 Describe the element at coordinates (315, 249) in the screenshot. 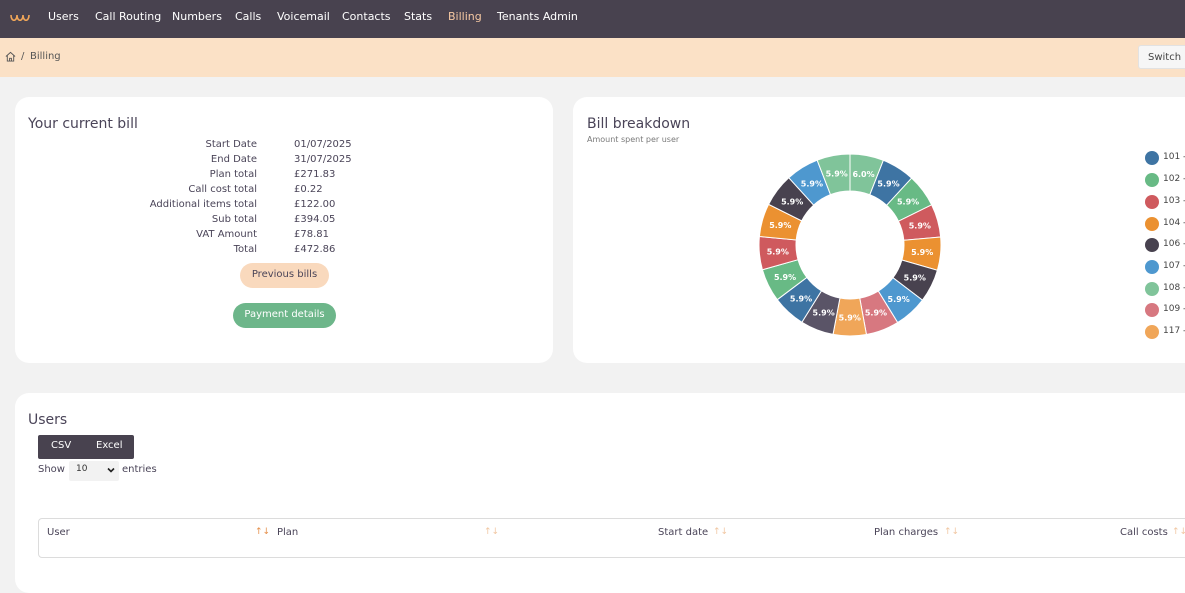

I see `bill-value: £472.86` at that location.